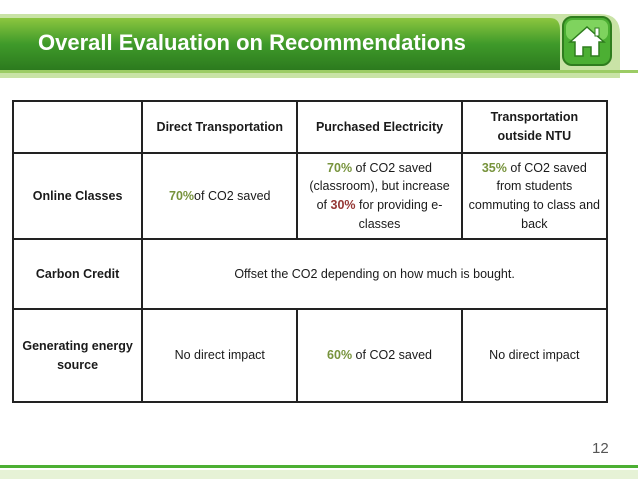 The width and height of the screenshot is (638, 479). I want to click on page-number: 12, so click(600, 448).